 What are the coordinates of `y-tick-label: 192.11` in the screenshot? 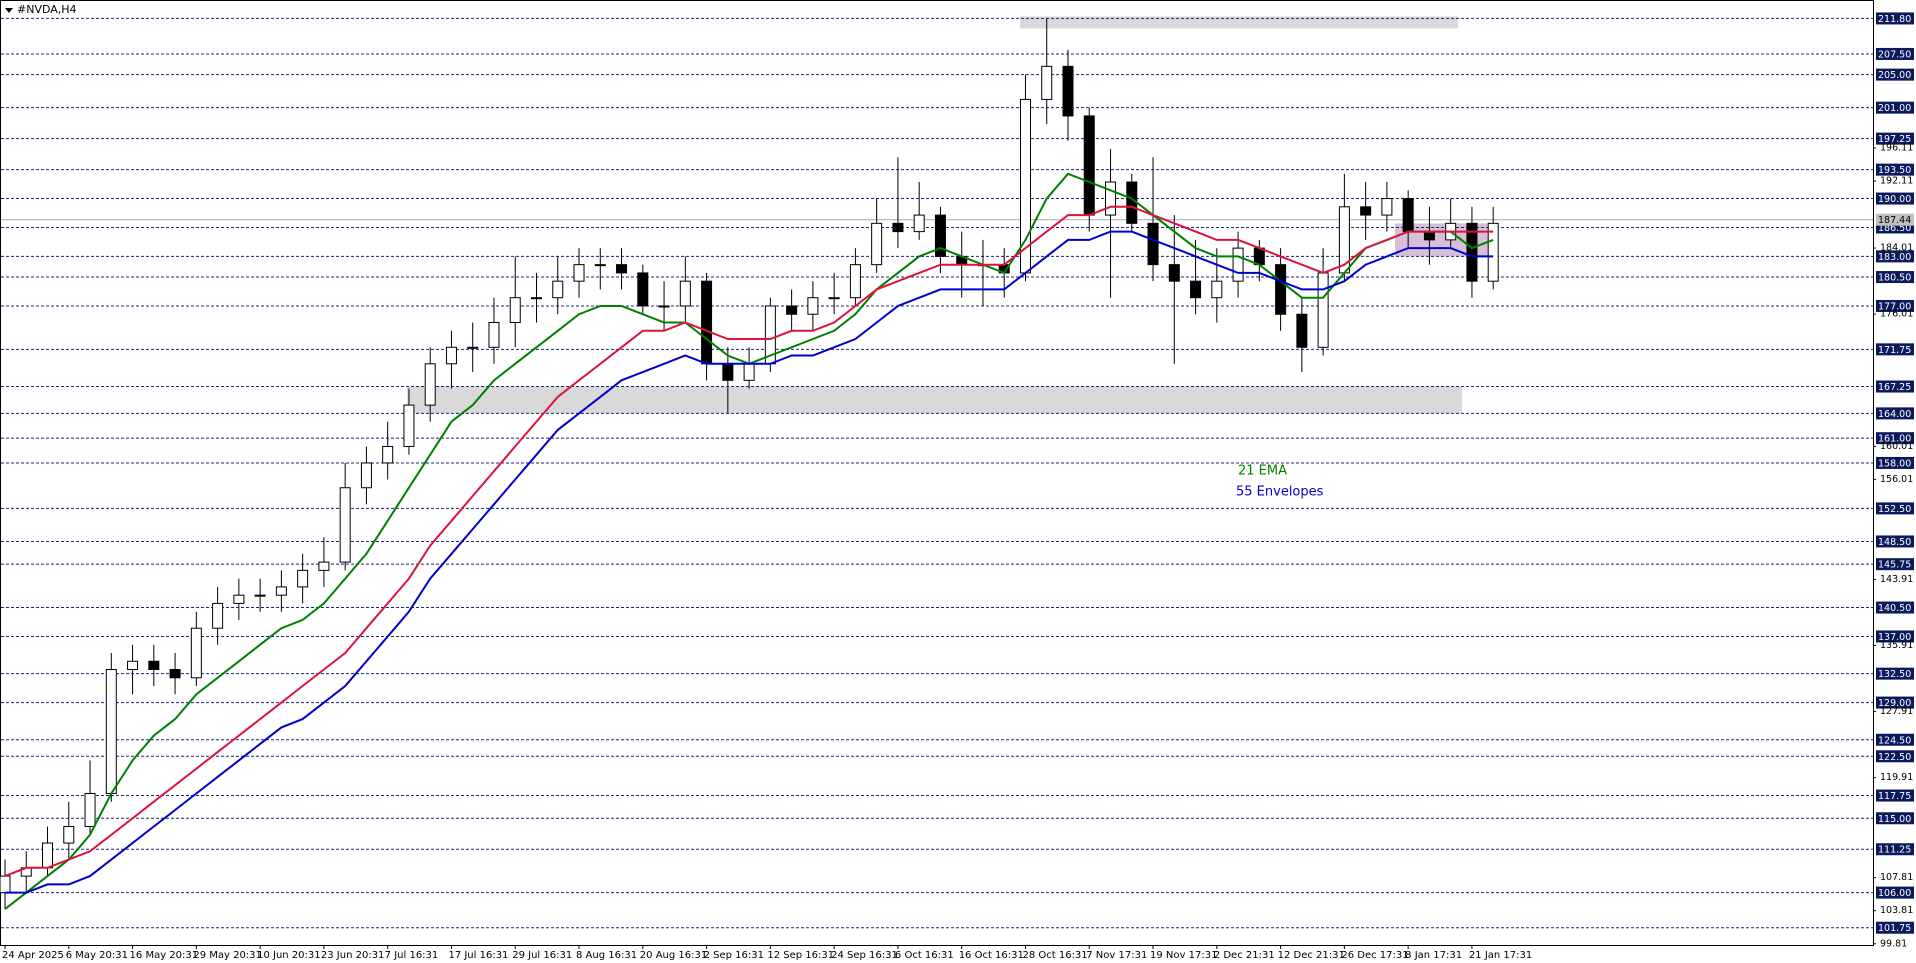 It's located at (1896, 181).